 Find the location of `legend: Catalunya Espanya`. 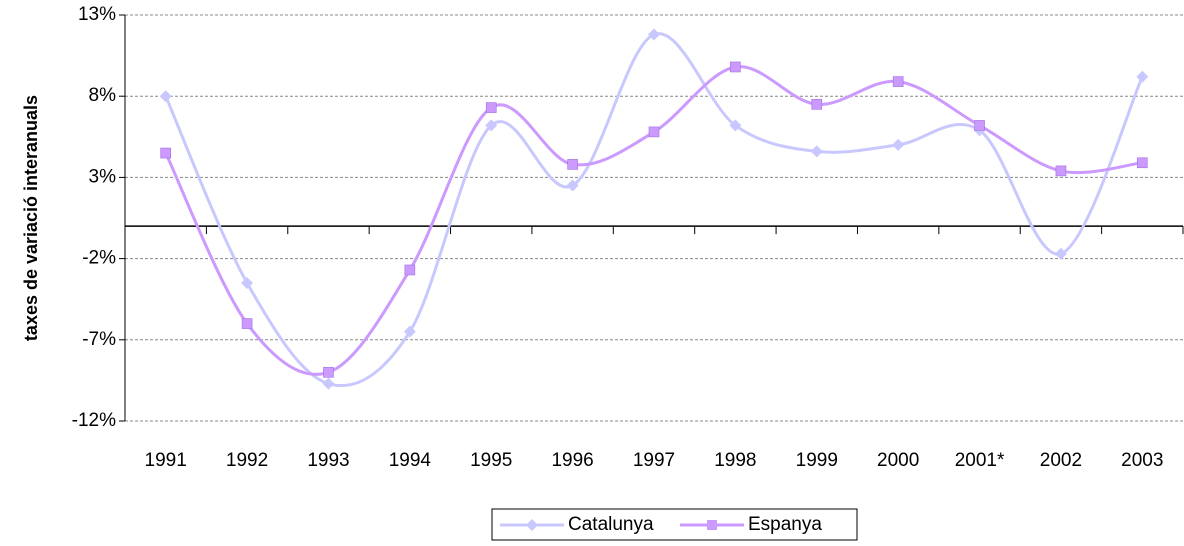

legend: Catalunya Espanya is located at coordinates (674, 524).